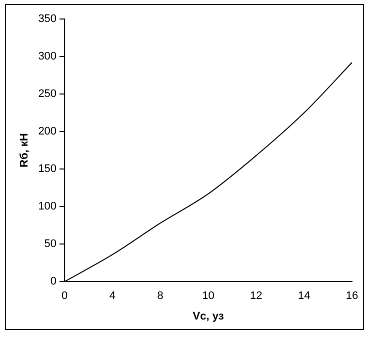 This screenshot has height=337, width=371. I want to click on x-tick-label: 10, so click(208, 296).